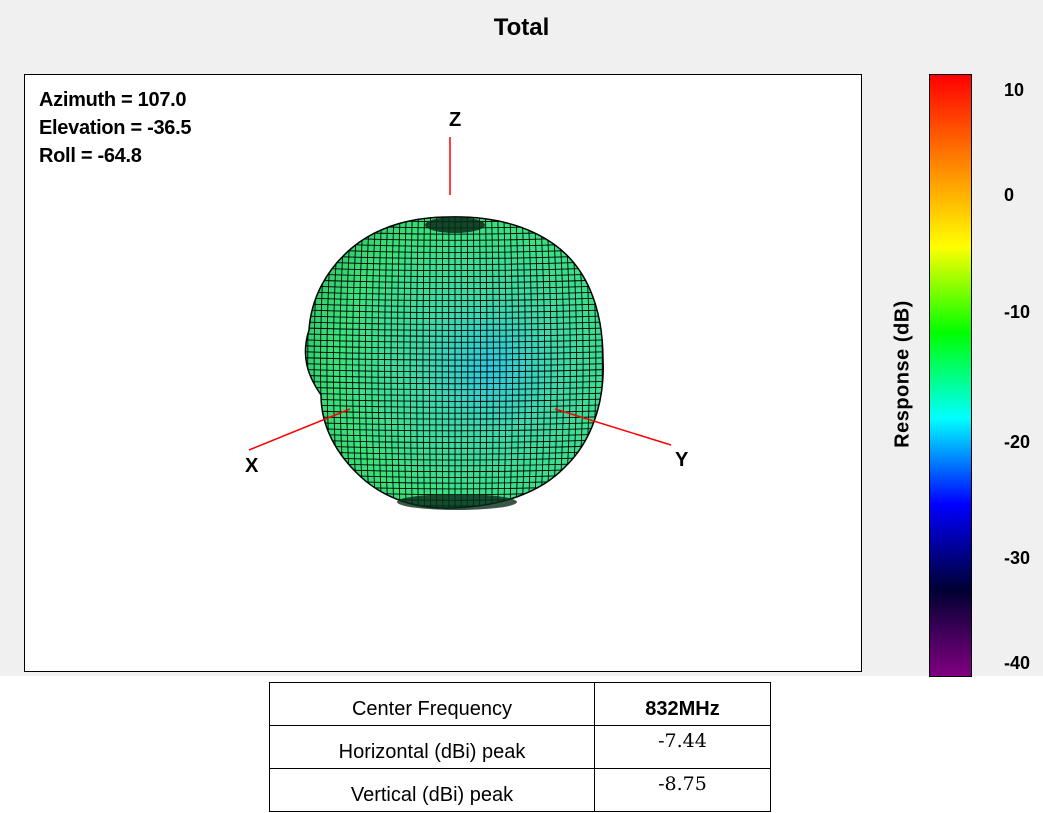 Image resolution: width=1043 pixels, height=813 pixels. Describe the element at coordinates (682, 460) in the screenshot. I see `y-axis-label: Y` at that location.